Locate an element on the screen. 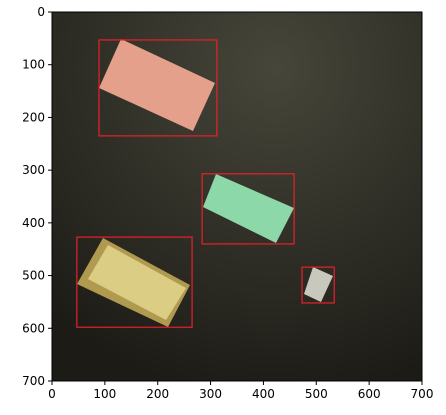 This screenshot has width=446, height=415. x-tick-label: 0 is located at coordinates (52, 394).